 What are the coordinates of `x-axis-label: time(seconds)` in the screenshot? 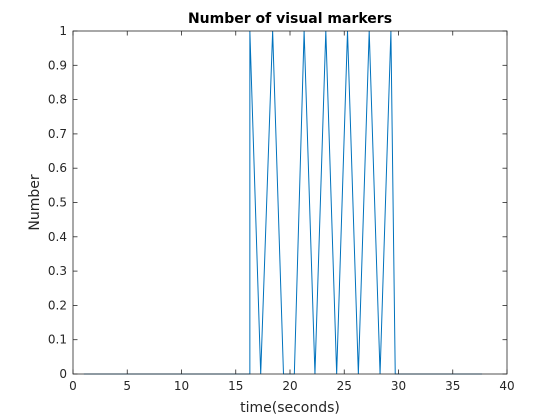 It's located at (290, 408).